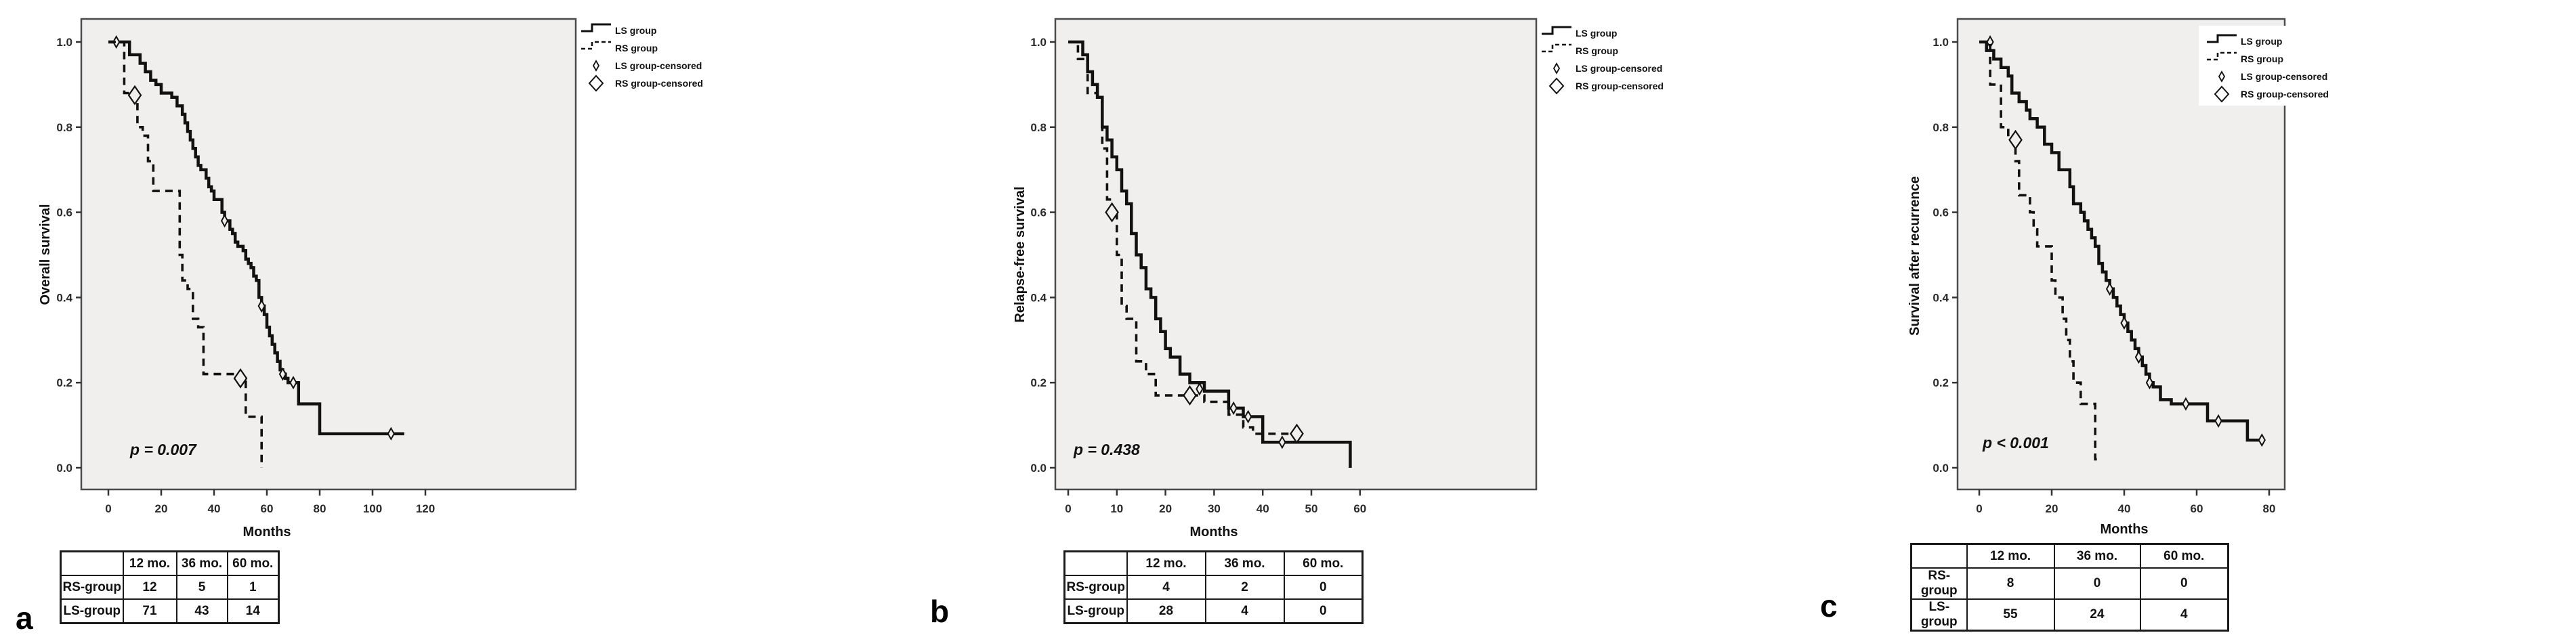 The height and width of the screenshot is (635, 2576). Describe the element at coordinates (596, 27) in the screenshot. I see `ls-line-icon` at that location.